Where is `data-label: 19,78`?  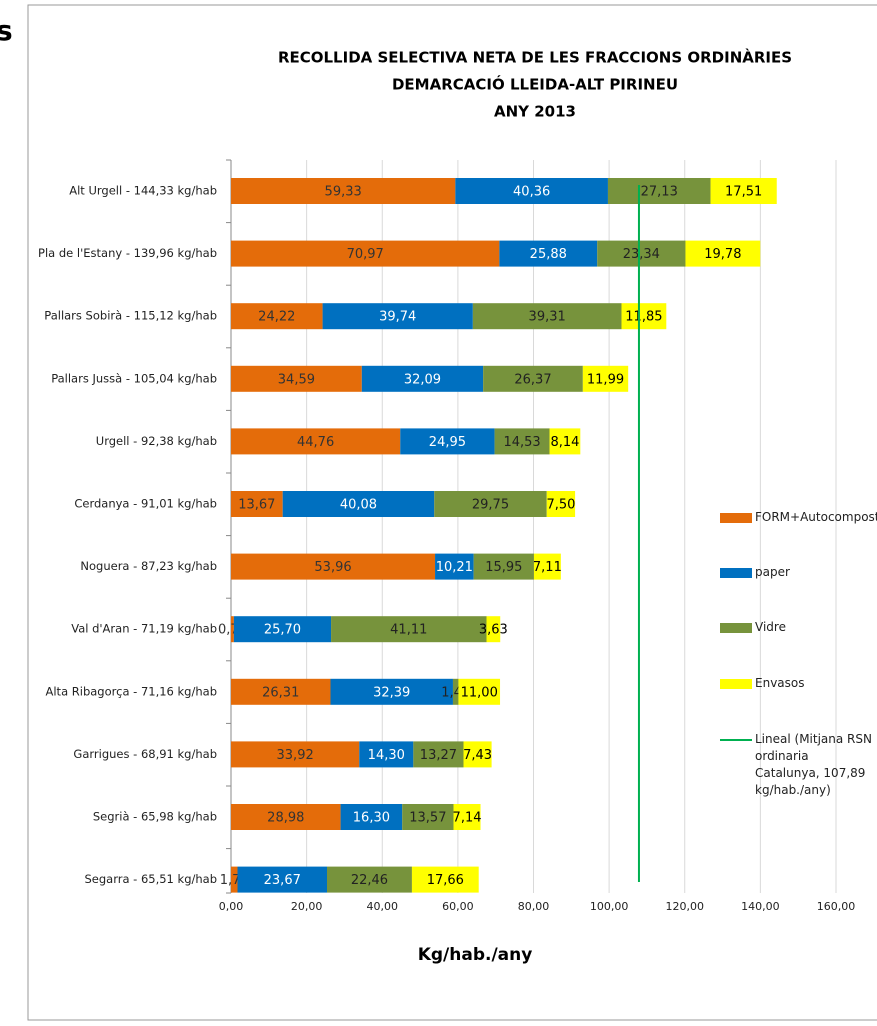 data-label: 19,78 is located at coordinates (722, 254).